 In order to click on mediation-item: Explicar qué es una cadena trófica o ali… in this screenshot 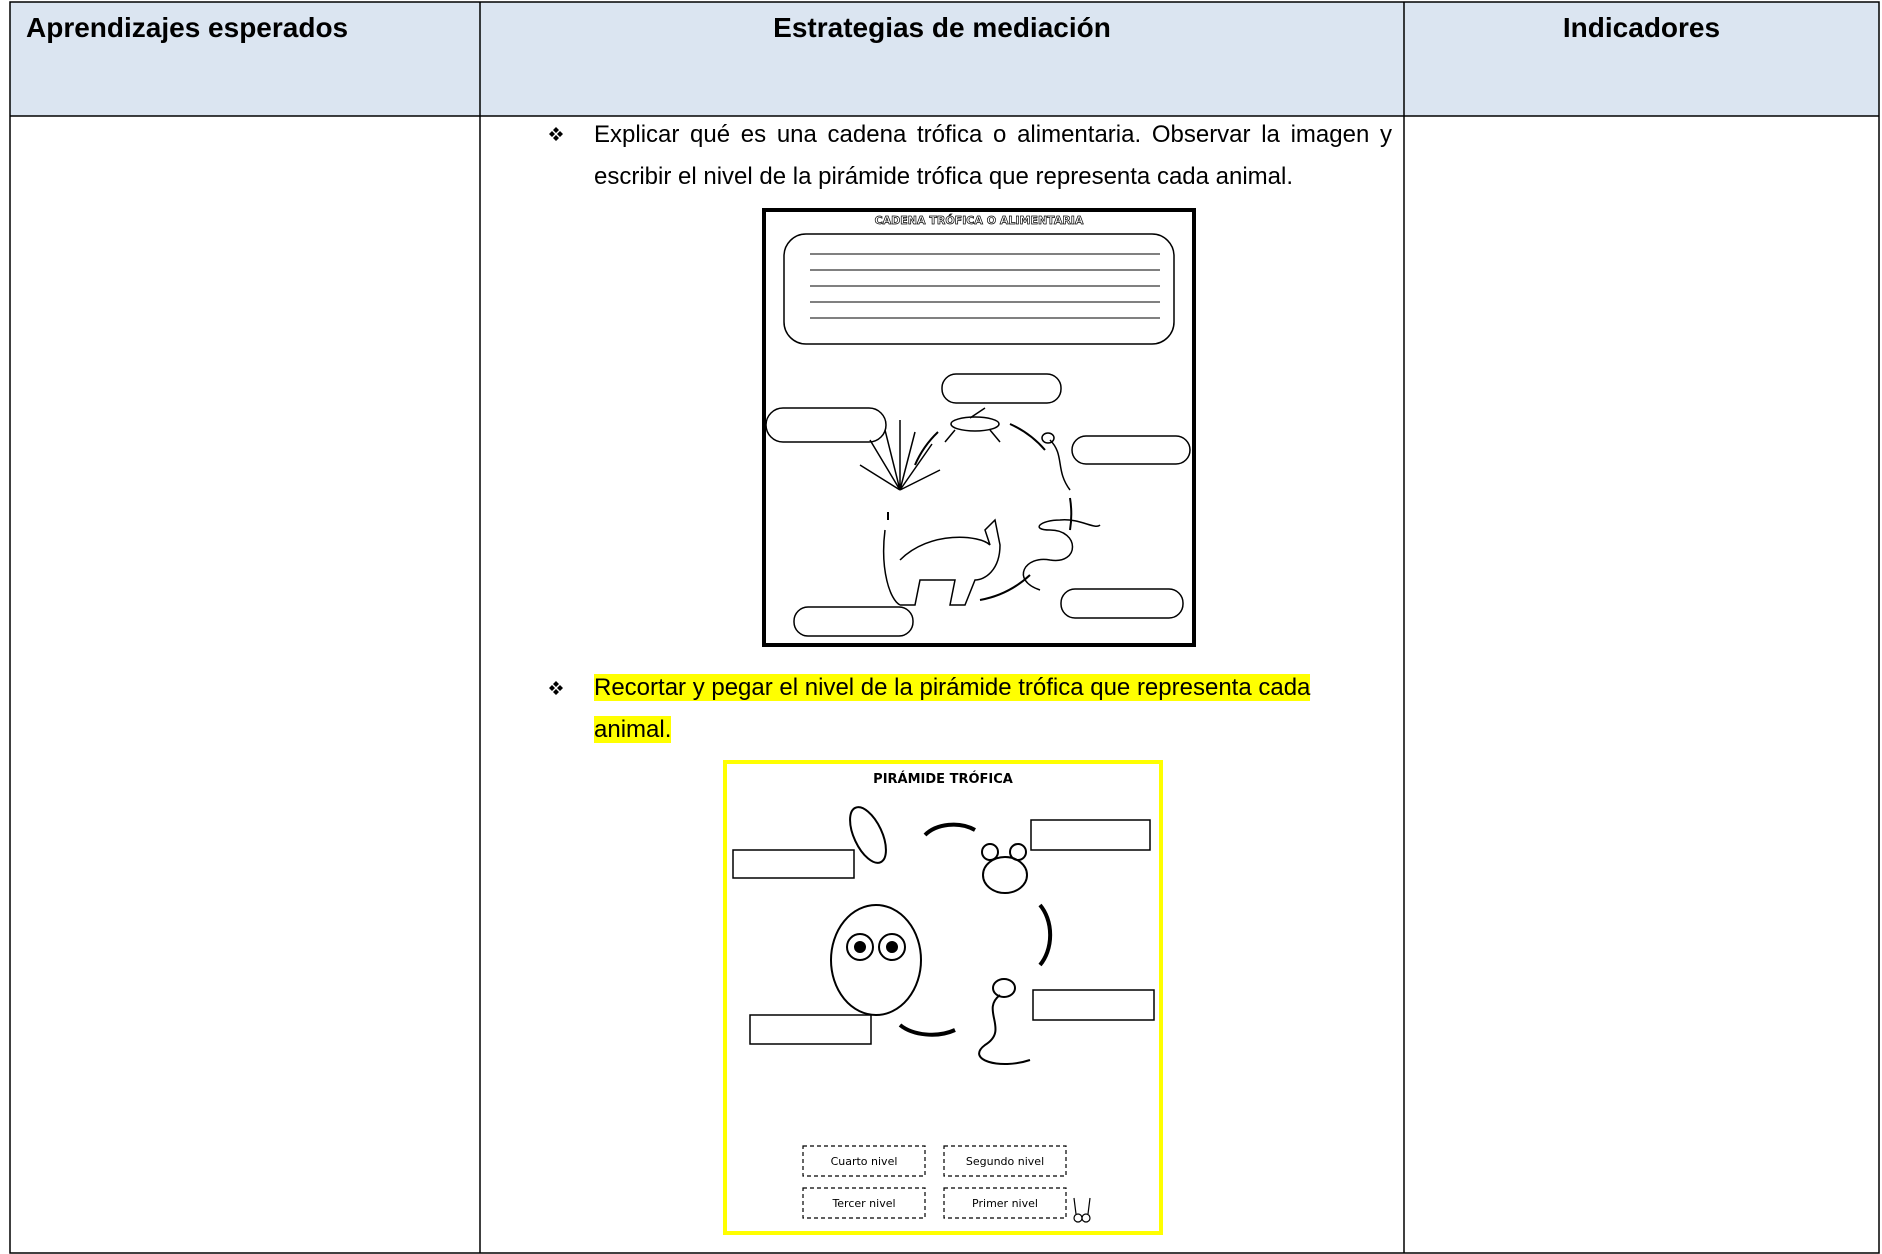, I will do `click(993, 155)`.